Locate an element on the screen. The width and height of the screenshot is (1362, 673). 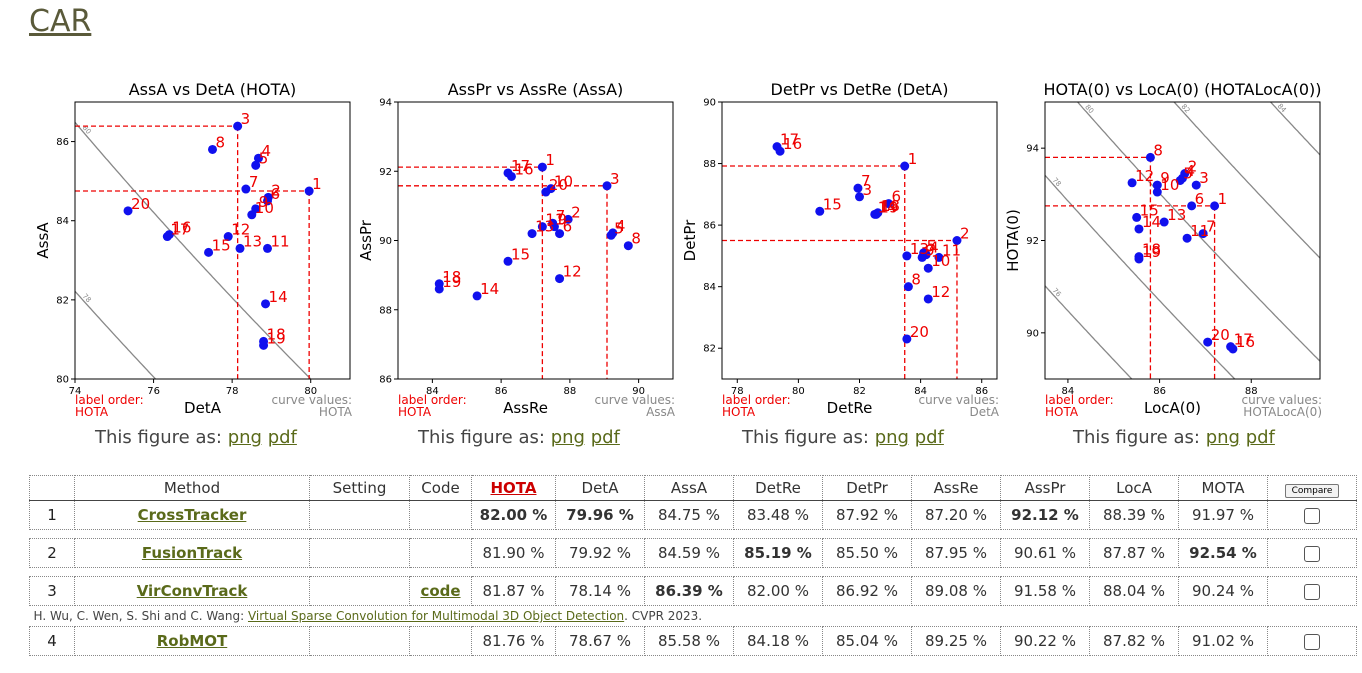
col-assa: AssA is located at coordinates (689, 488).